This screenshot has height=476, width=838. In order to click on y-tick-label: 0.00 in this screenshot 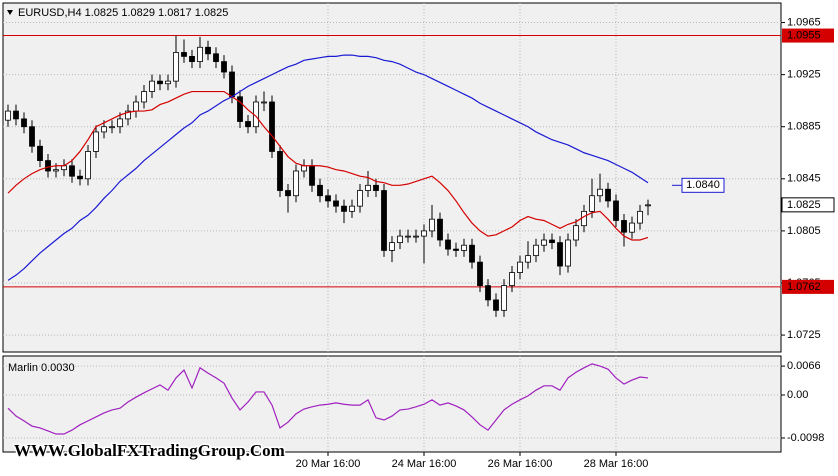, I will do `click(797, 395)`.